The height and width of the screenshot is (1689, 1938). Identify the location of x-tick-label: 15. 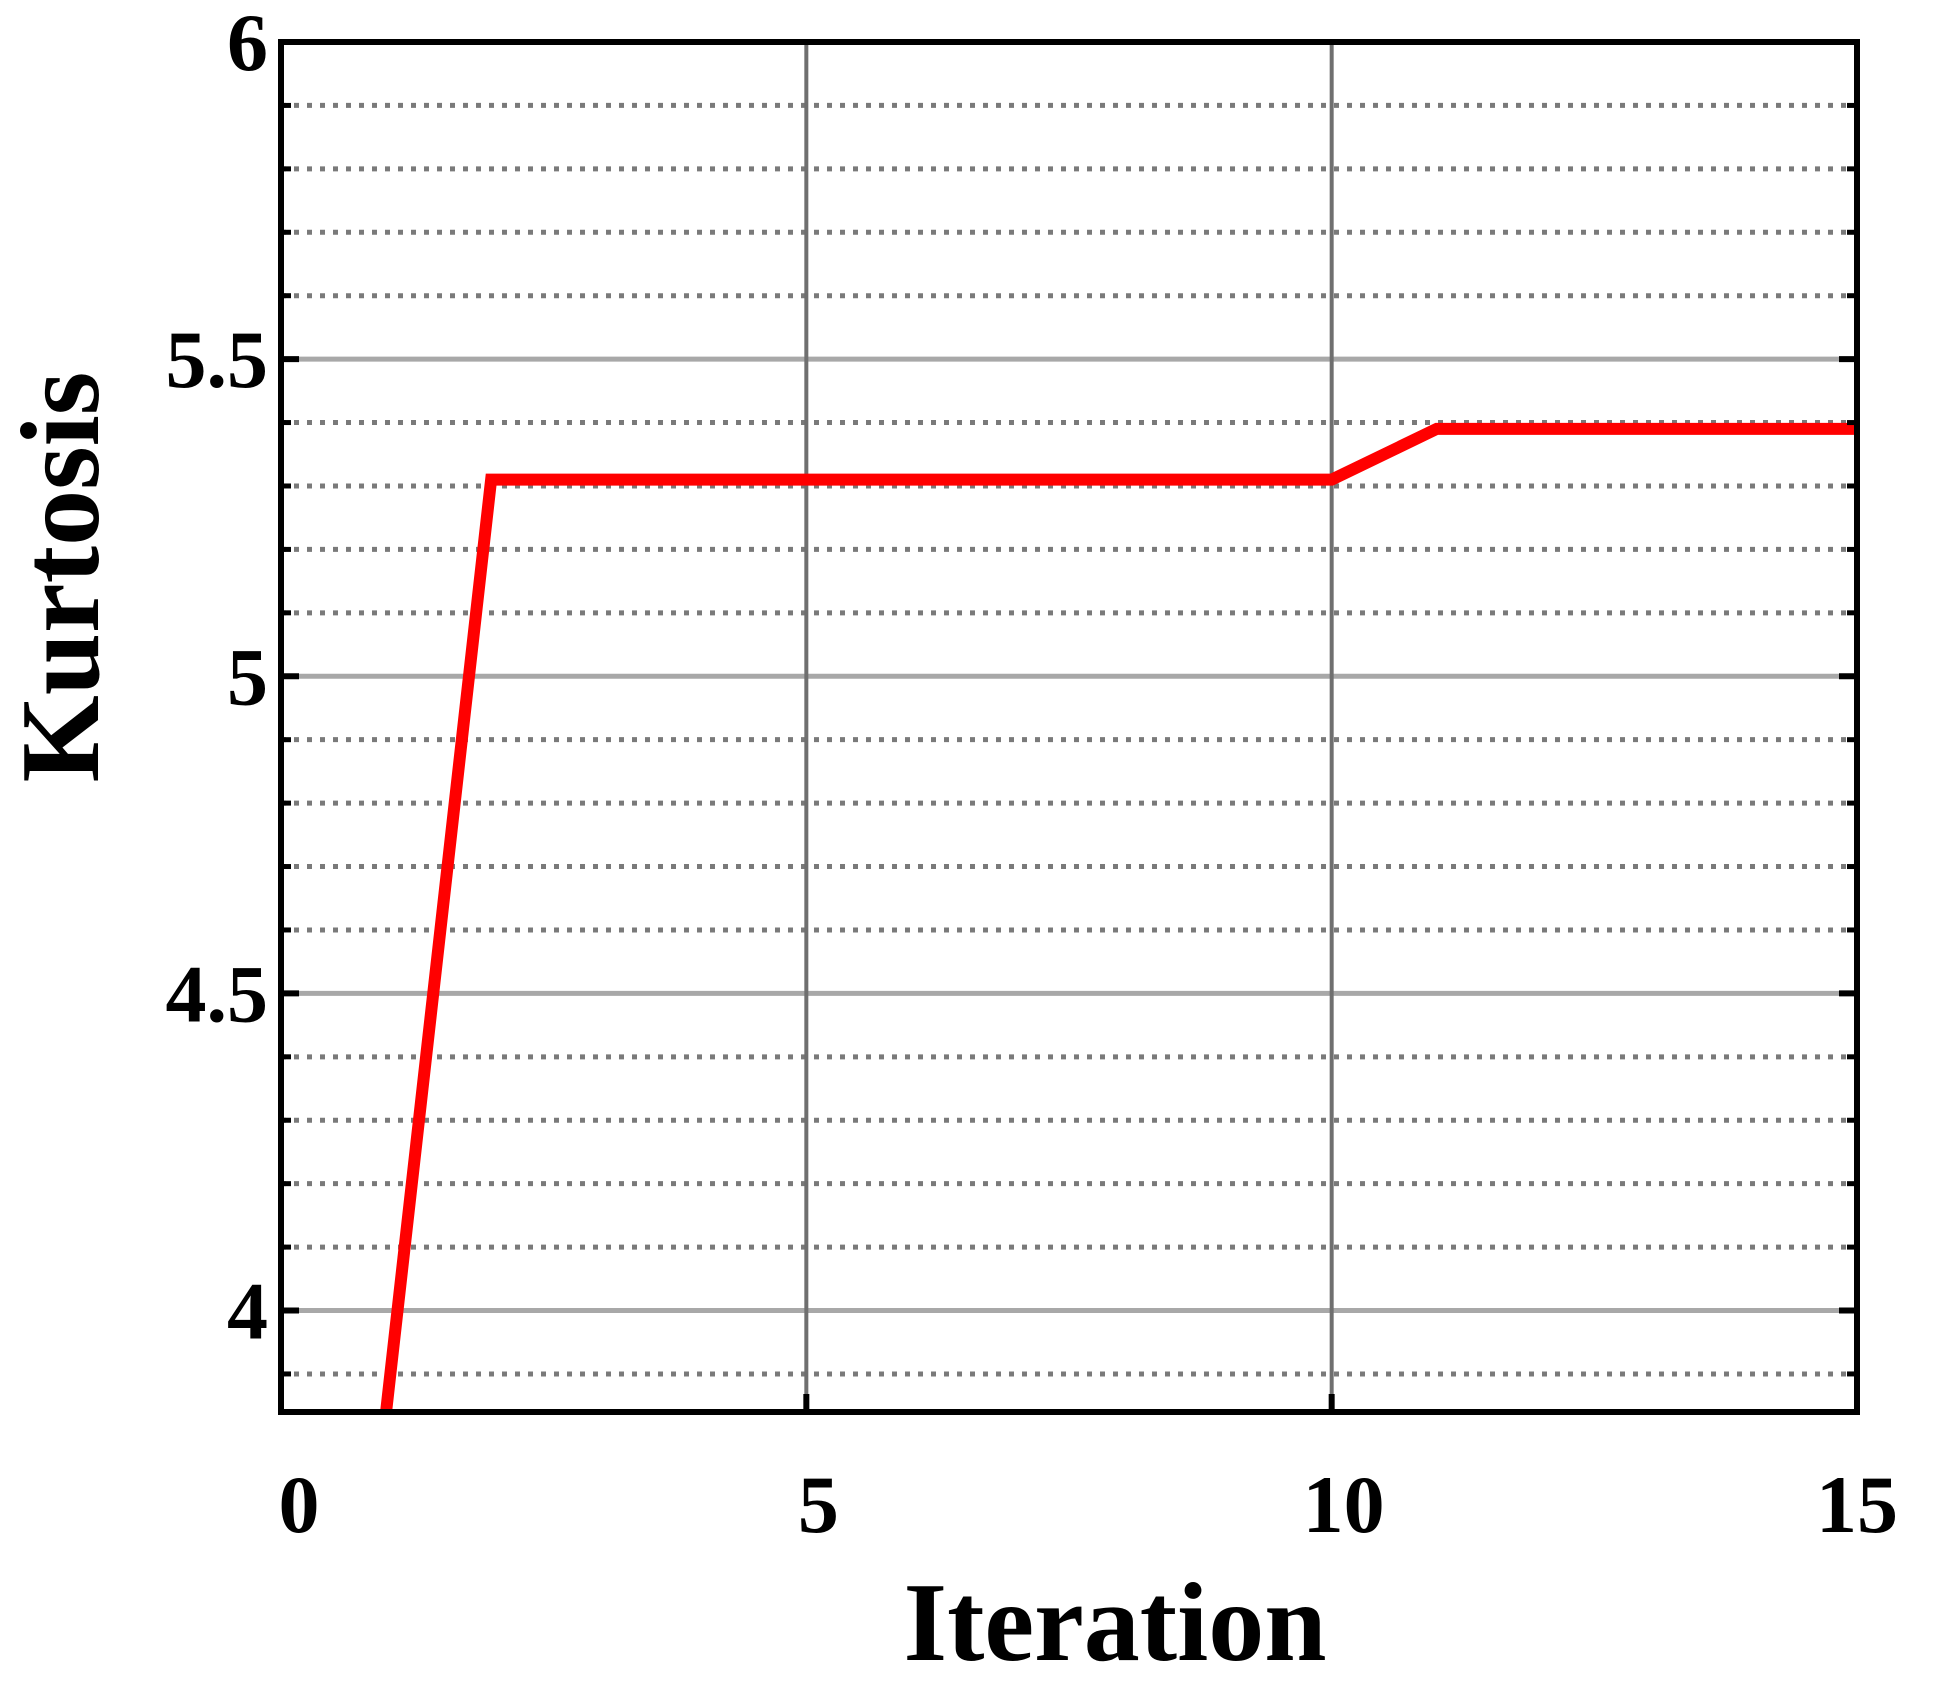
(1857, 1504).